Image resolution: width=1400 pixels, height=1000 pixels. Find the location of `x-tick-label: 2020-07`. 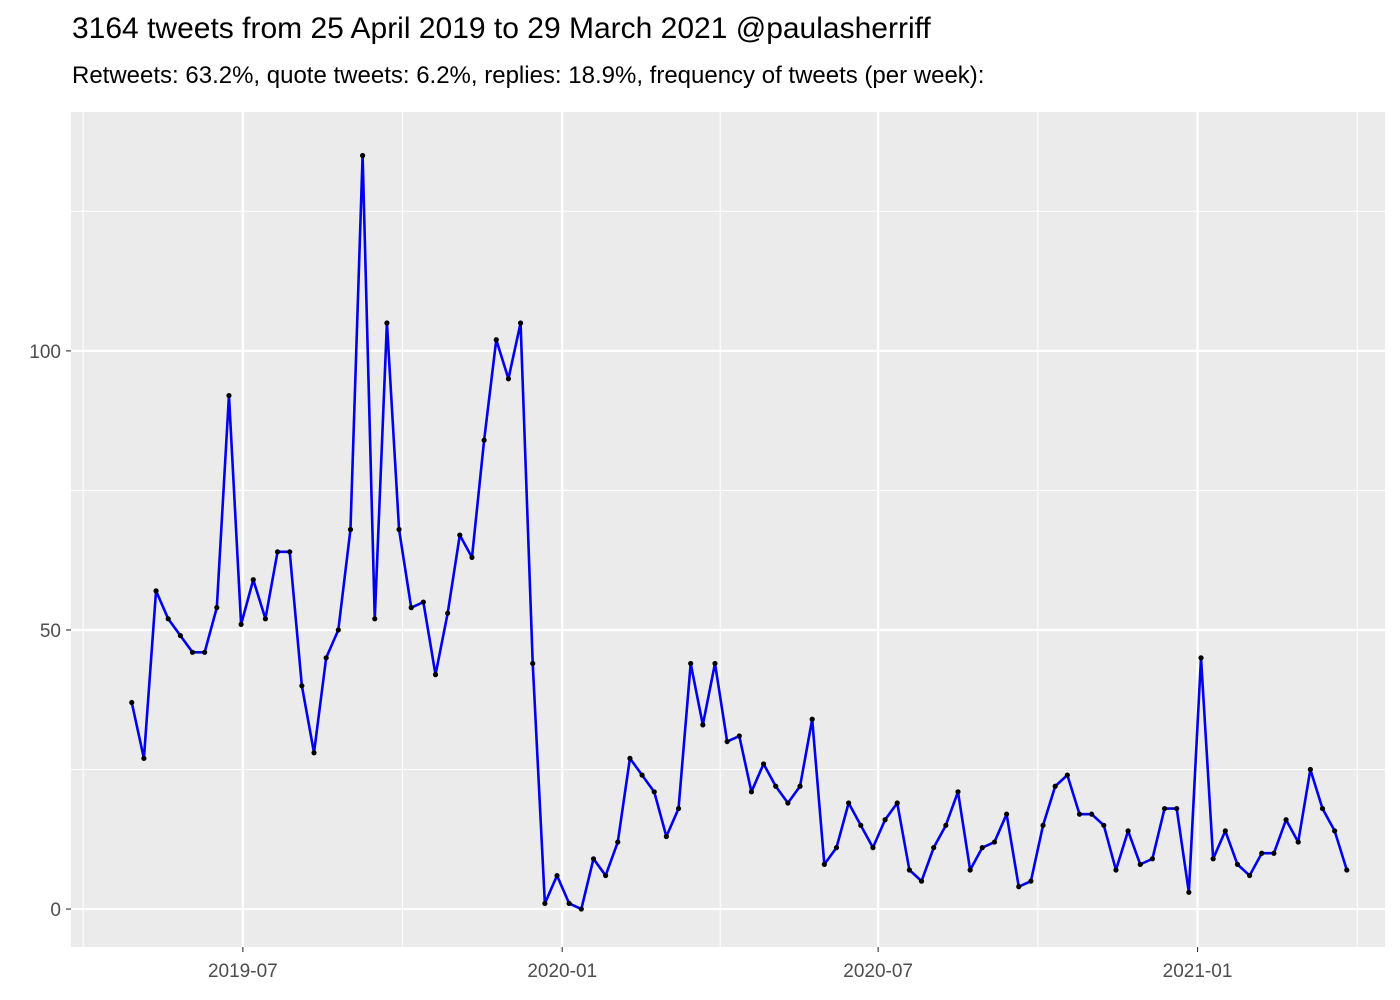

x-tick-label: 2020-07 is located at coordinates (878, 971).